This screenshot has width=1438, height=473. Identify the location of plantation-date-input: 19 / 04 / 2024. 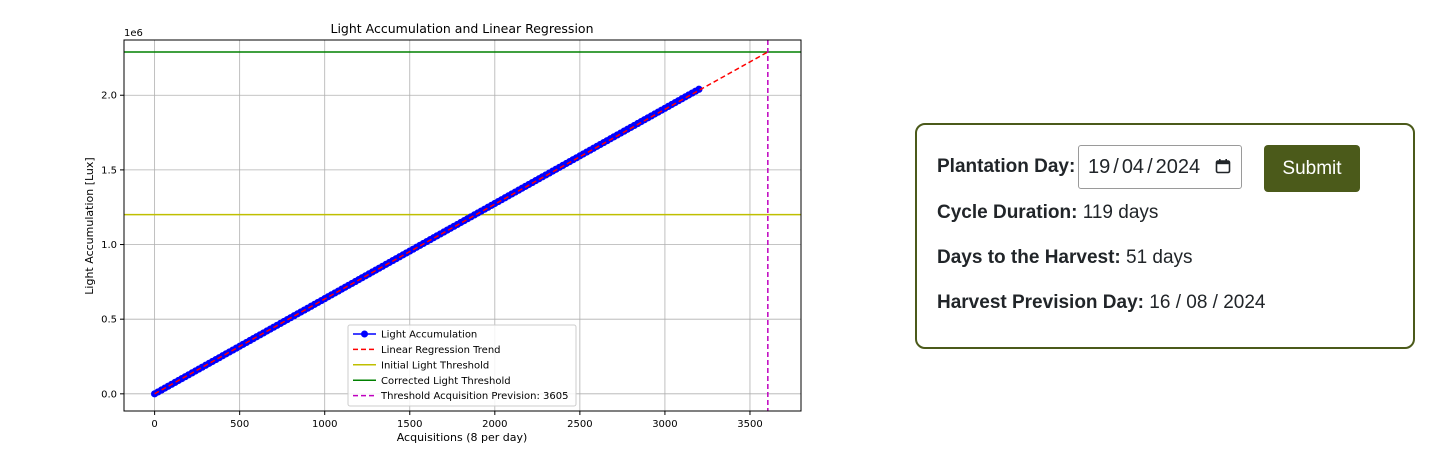
(1160, 167).